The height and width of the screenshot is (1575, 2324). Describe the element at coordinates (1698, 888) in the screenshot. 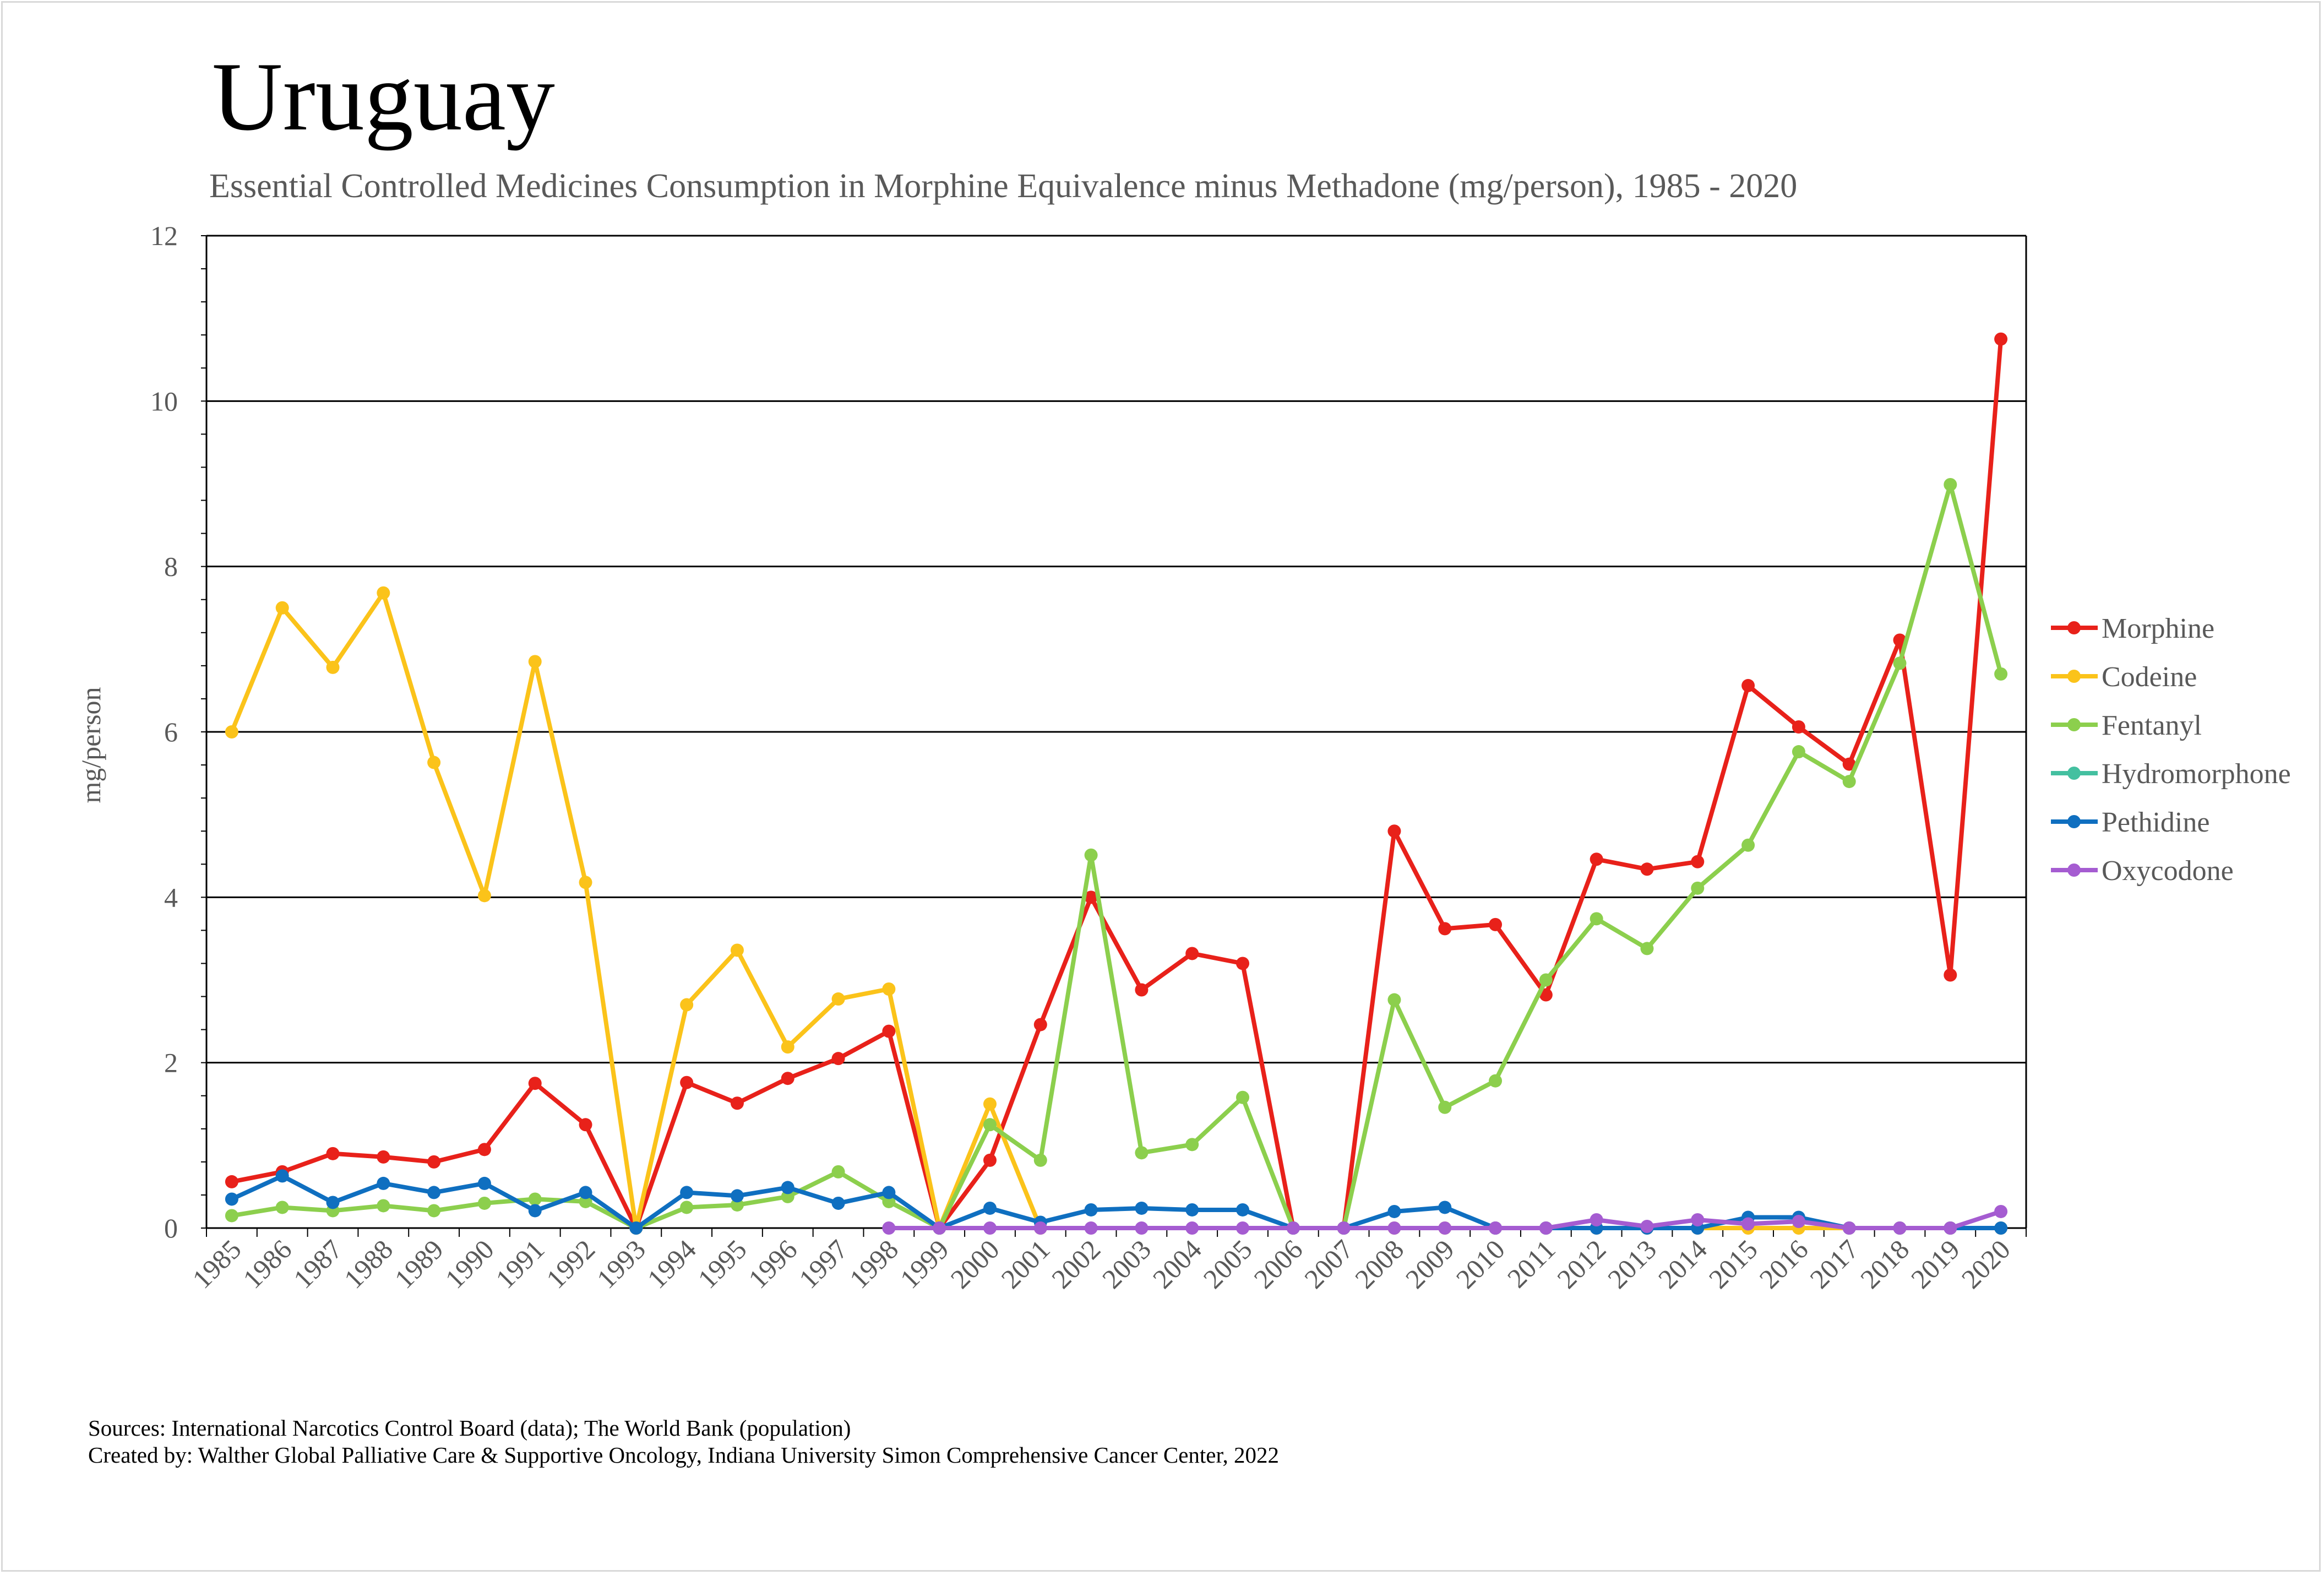

I see `data-point-fentanyl-2014` at that location.